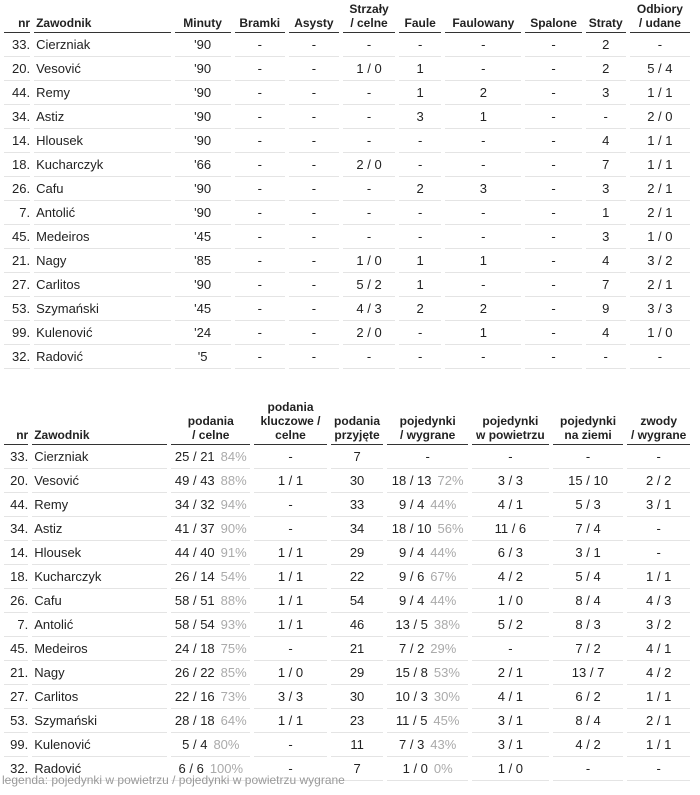  I want to click on cell: 4, so click(605, 141).